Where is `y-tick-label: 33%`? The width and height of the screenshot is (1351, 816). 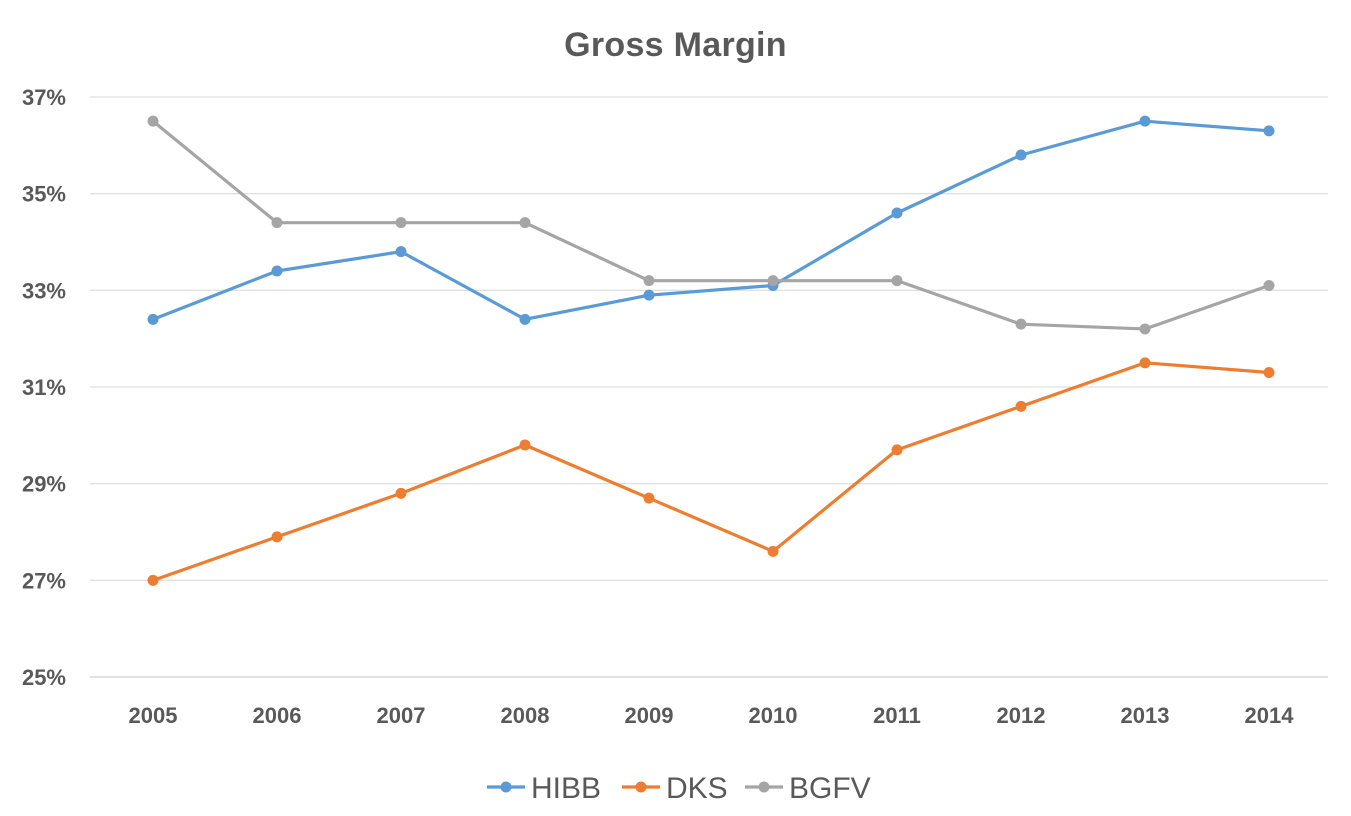 y-tick-label: 33% is located at coordinates (44, 290).